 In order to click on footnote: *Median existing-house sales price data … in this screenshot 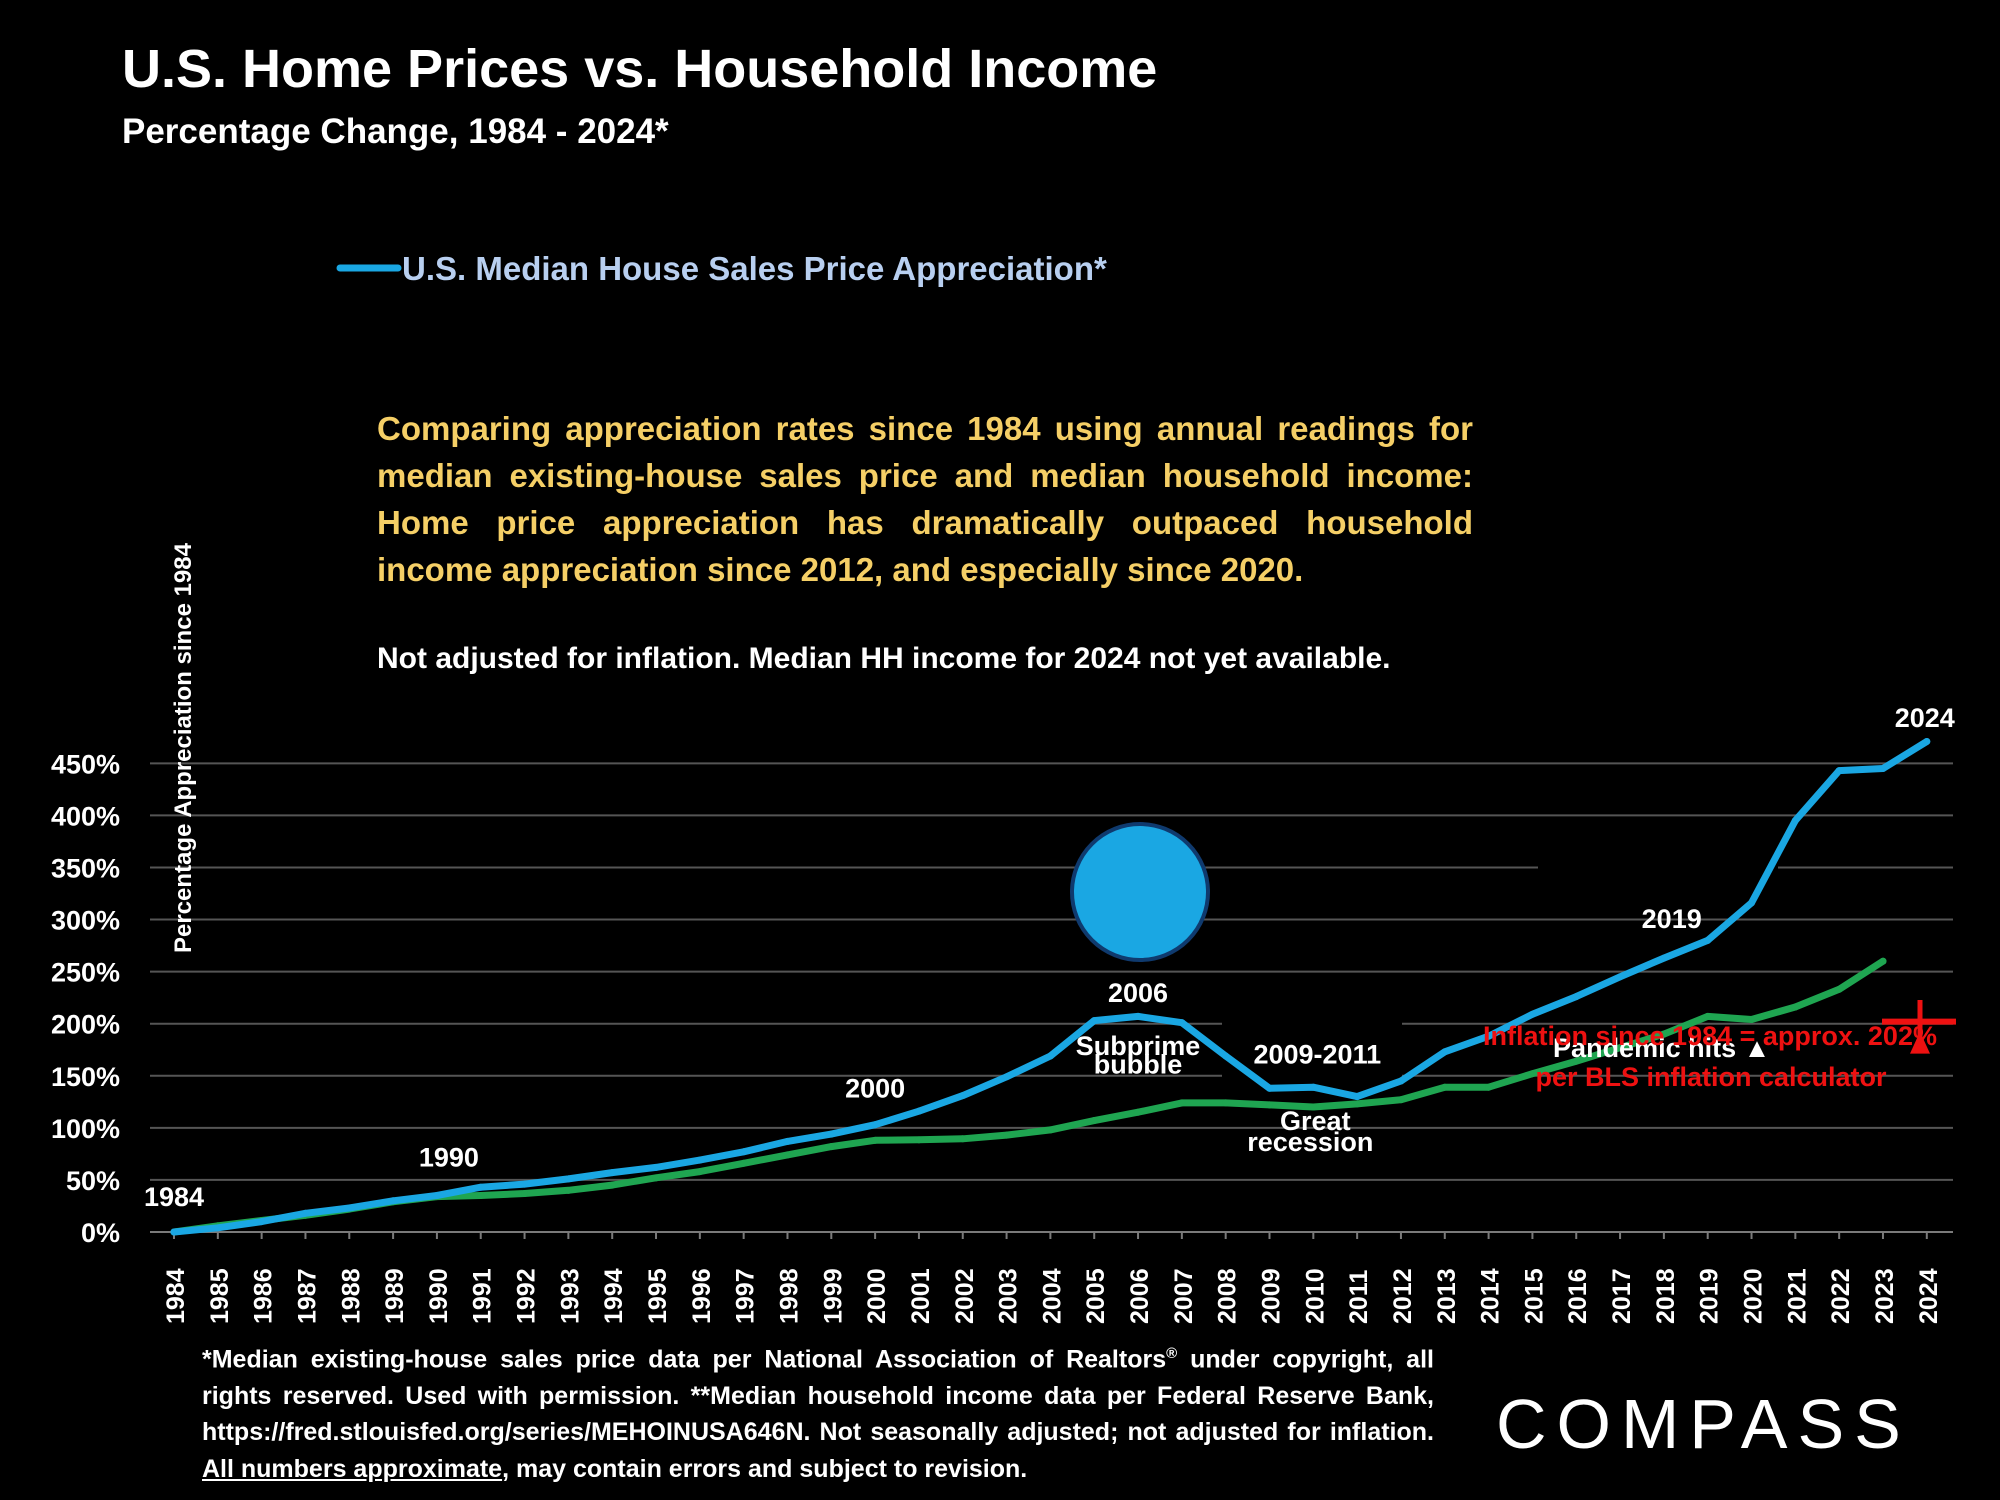, I will do `click(818, 1411)`.